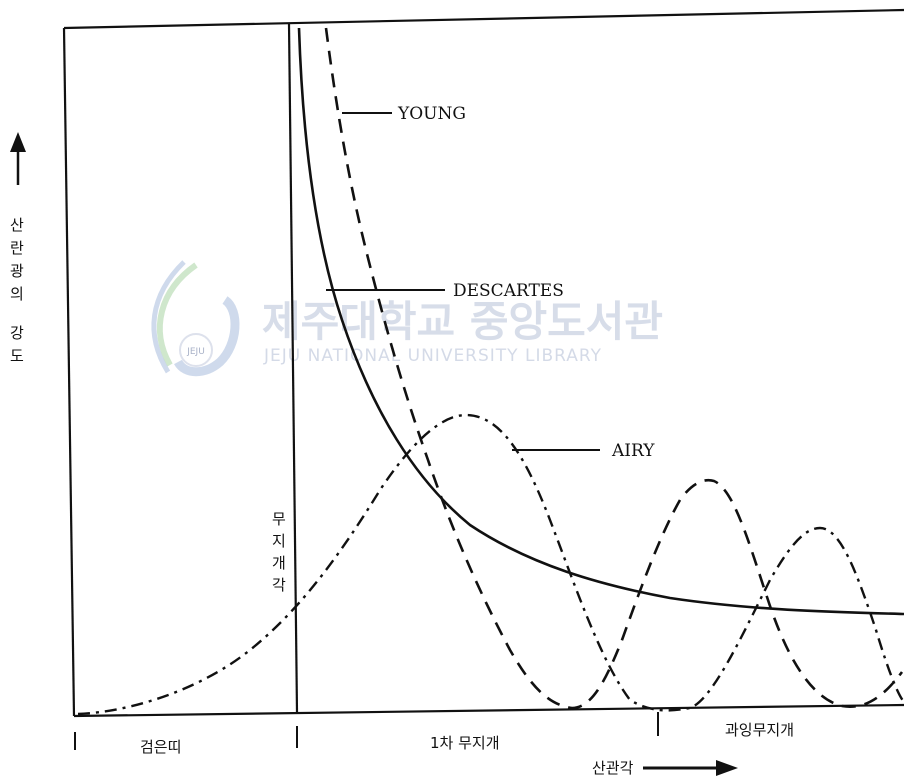 The width and height of the screenshot is (904, 781). I want to click on frame-top, so click(483, 19).